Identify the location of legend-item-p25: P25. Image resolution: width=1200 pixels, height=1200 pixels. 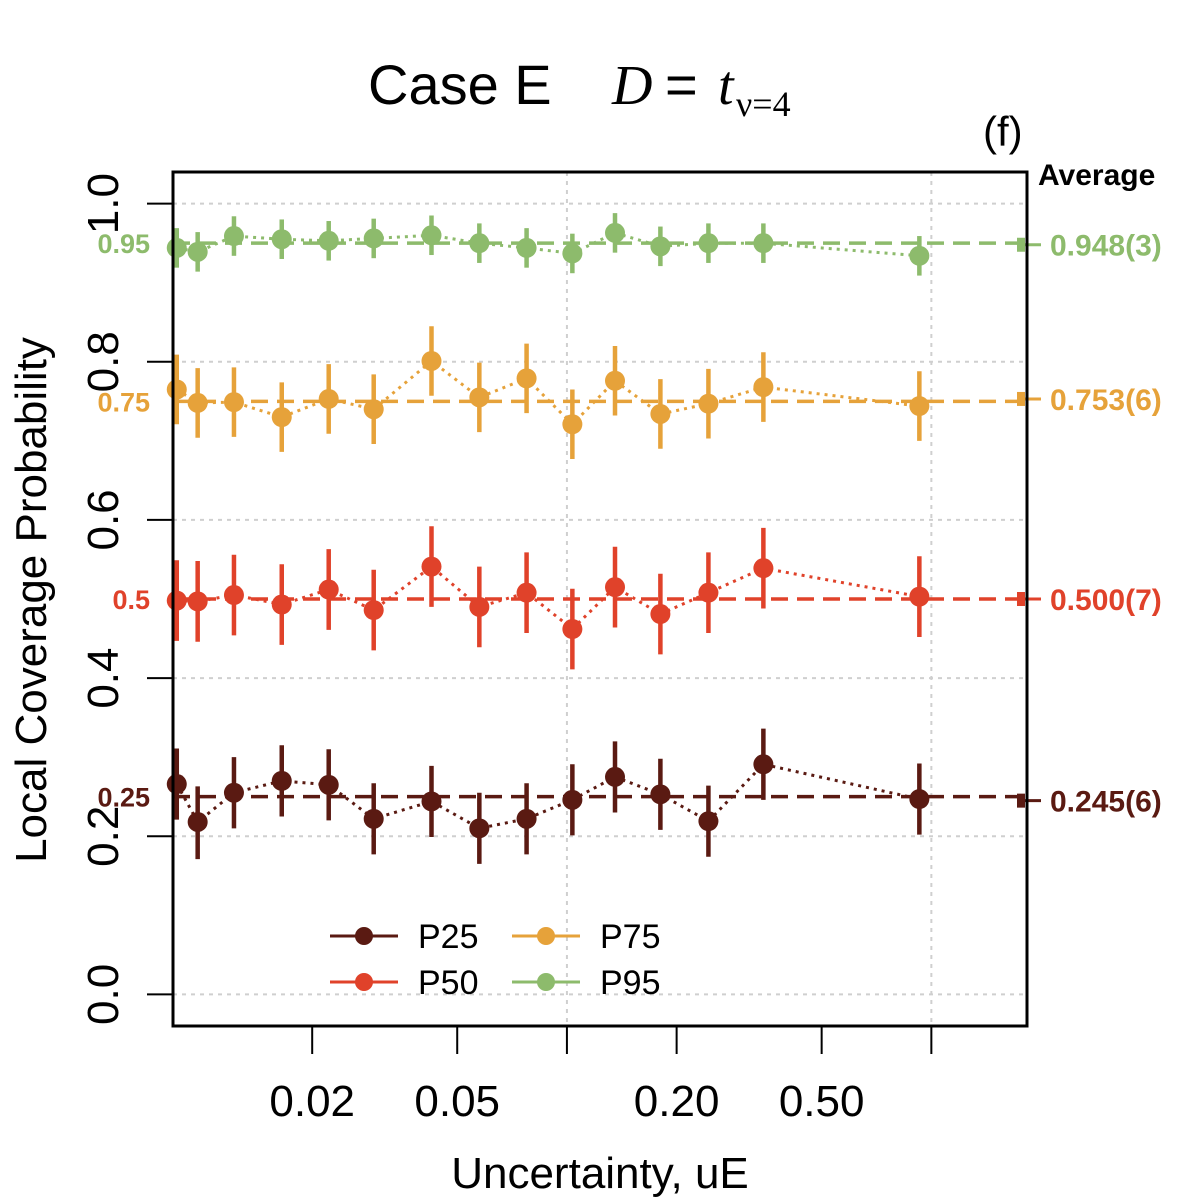
(404, 937).